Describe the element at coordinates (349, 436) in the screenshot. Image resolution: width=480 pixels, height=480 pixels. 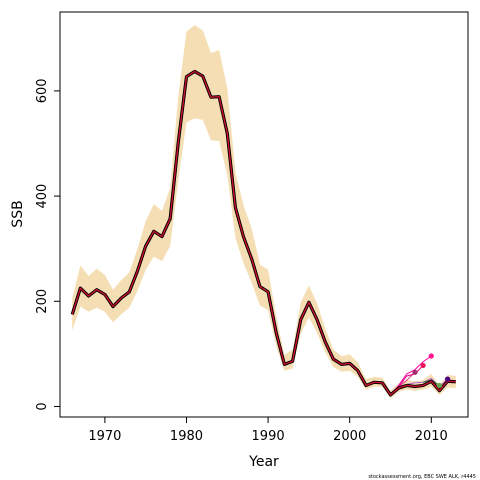
I see `x-tick-label: 2000` at that location.